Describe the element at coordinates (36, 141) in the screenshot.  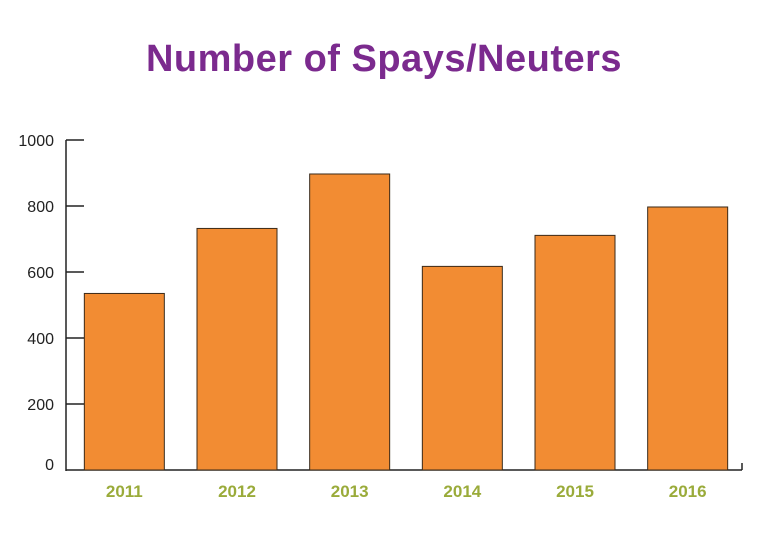
I see `y-tick-label: 1000` at that location.